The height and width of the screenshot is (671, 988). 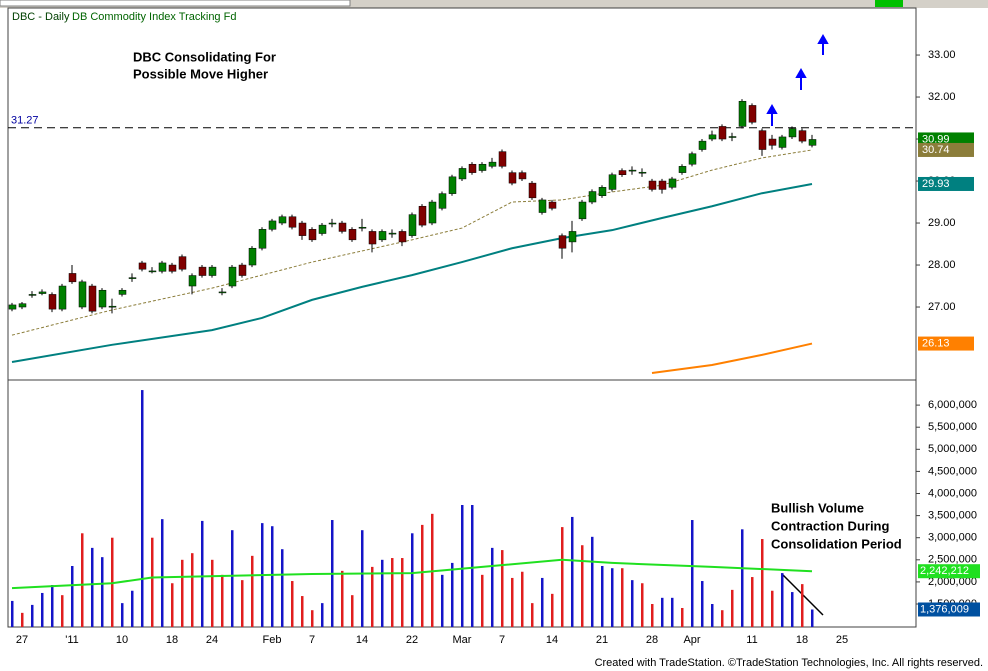 I want to click on y-tick-label: 27.00, so click(x=942, y=307).